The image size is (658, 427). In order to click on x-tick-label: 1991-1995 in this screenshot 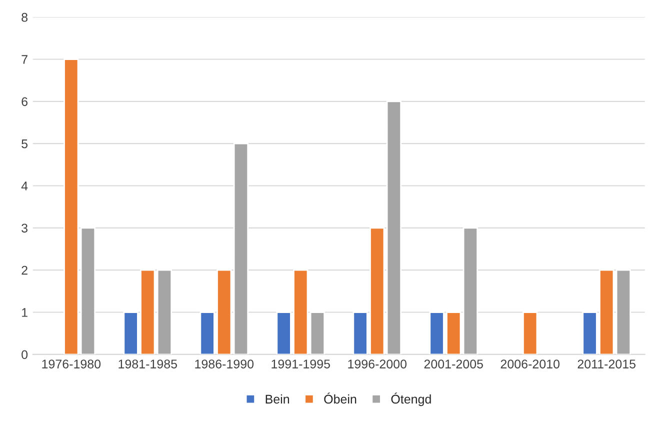, I will do `click(301, 364)`.